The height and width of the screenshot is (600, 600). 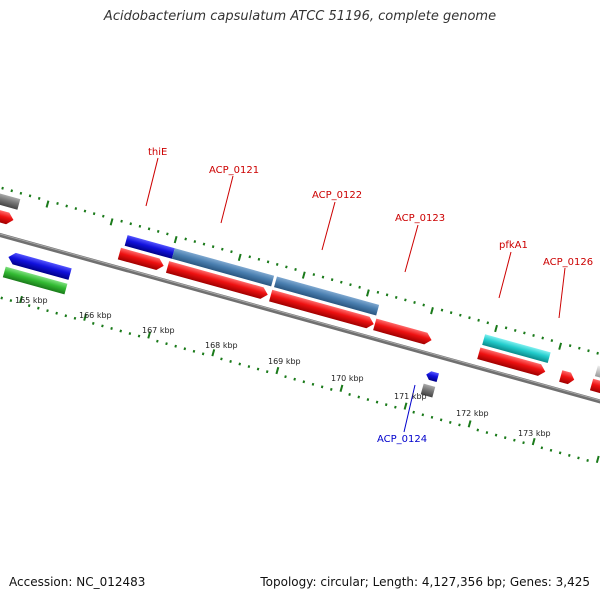 What do you see at coordinates (516, 349) in the screenshot?
I see `gene-pfkA1` at bounding box center [516, 349].